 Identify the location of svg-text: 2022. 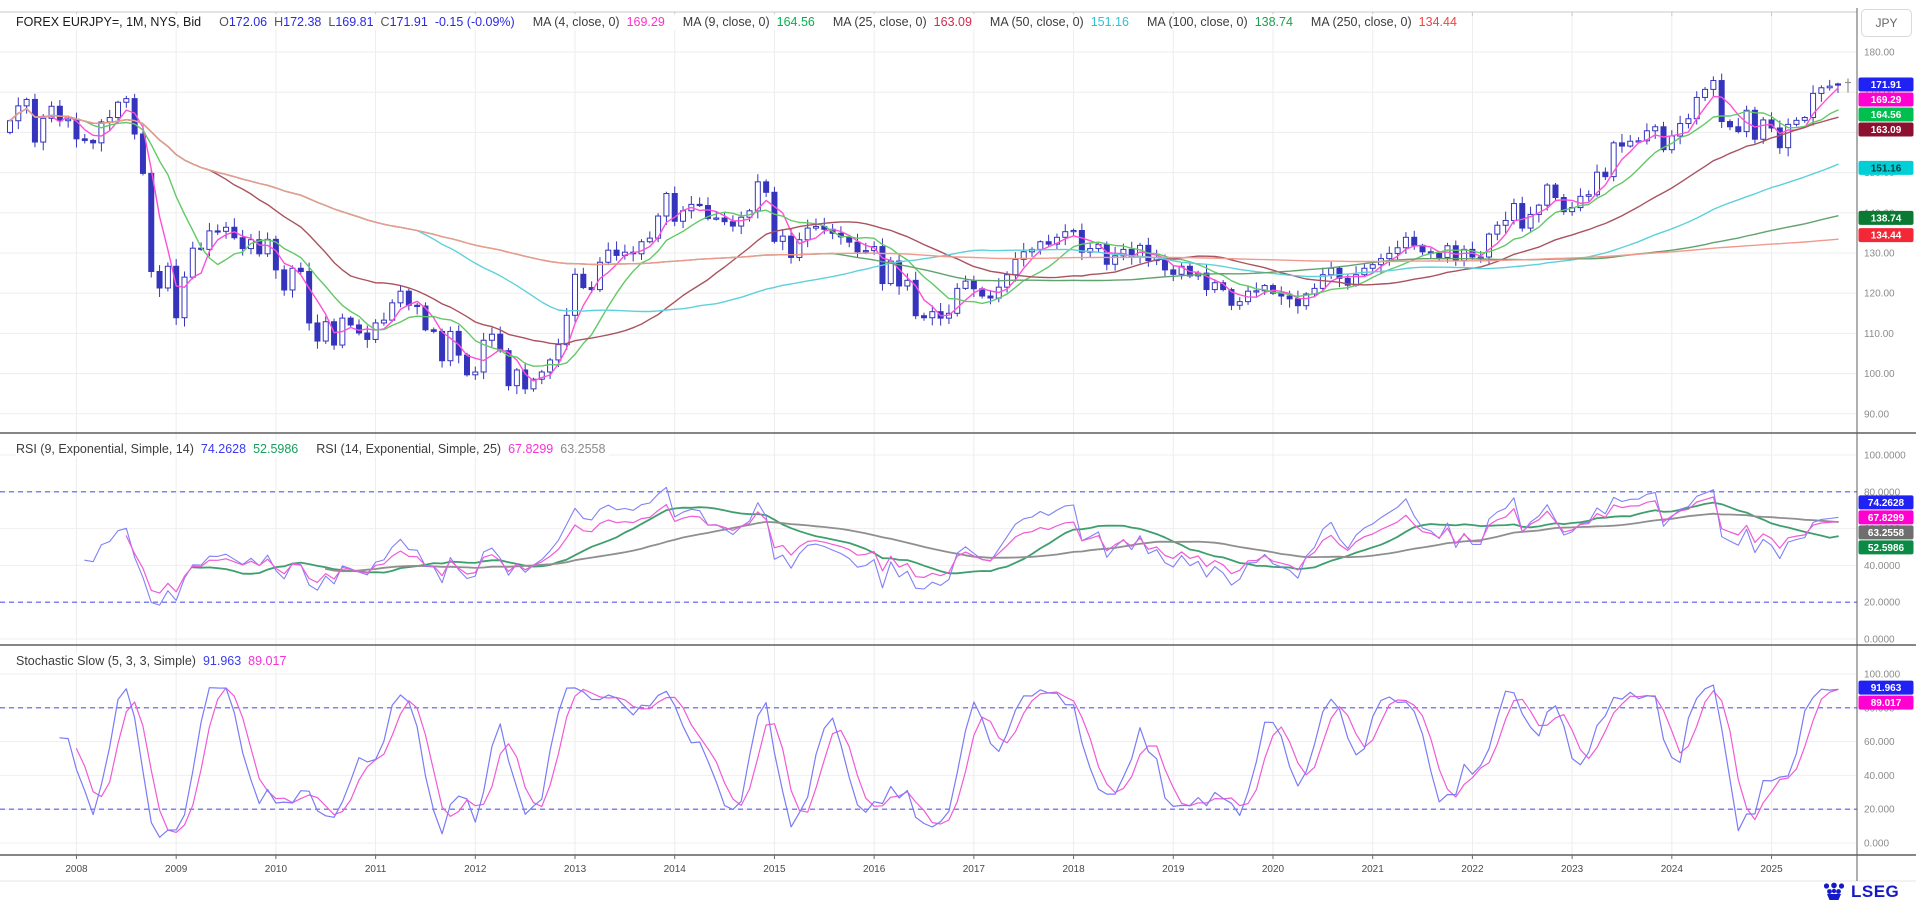
(1472, 869).